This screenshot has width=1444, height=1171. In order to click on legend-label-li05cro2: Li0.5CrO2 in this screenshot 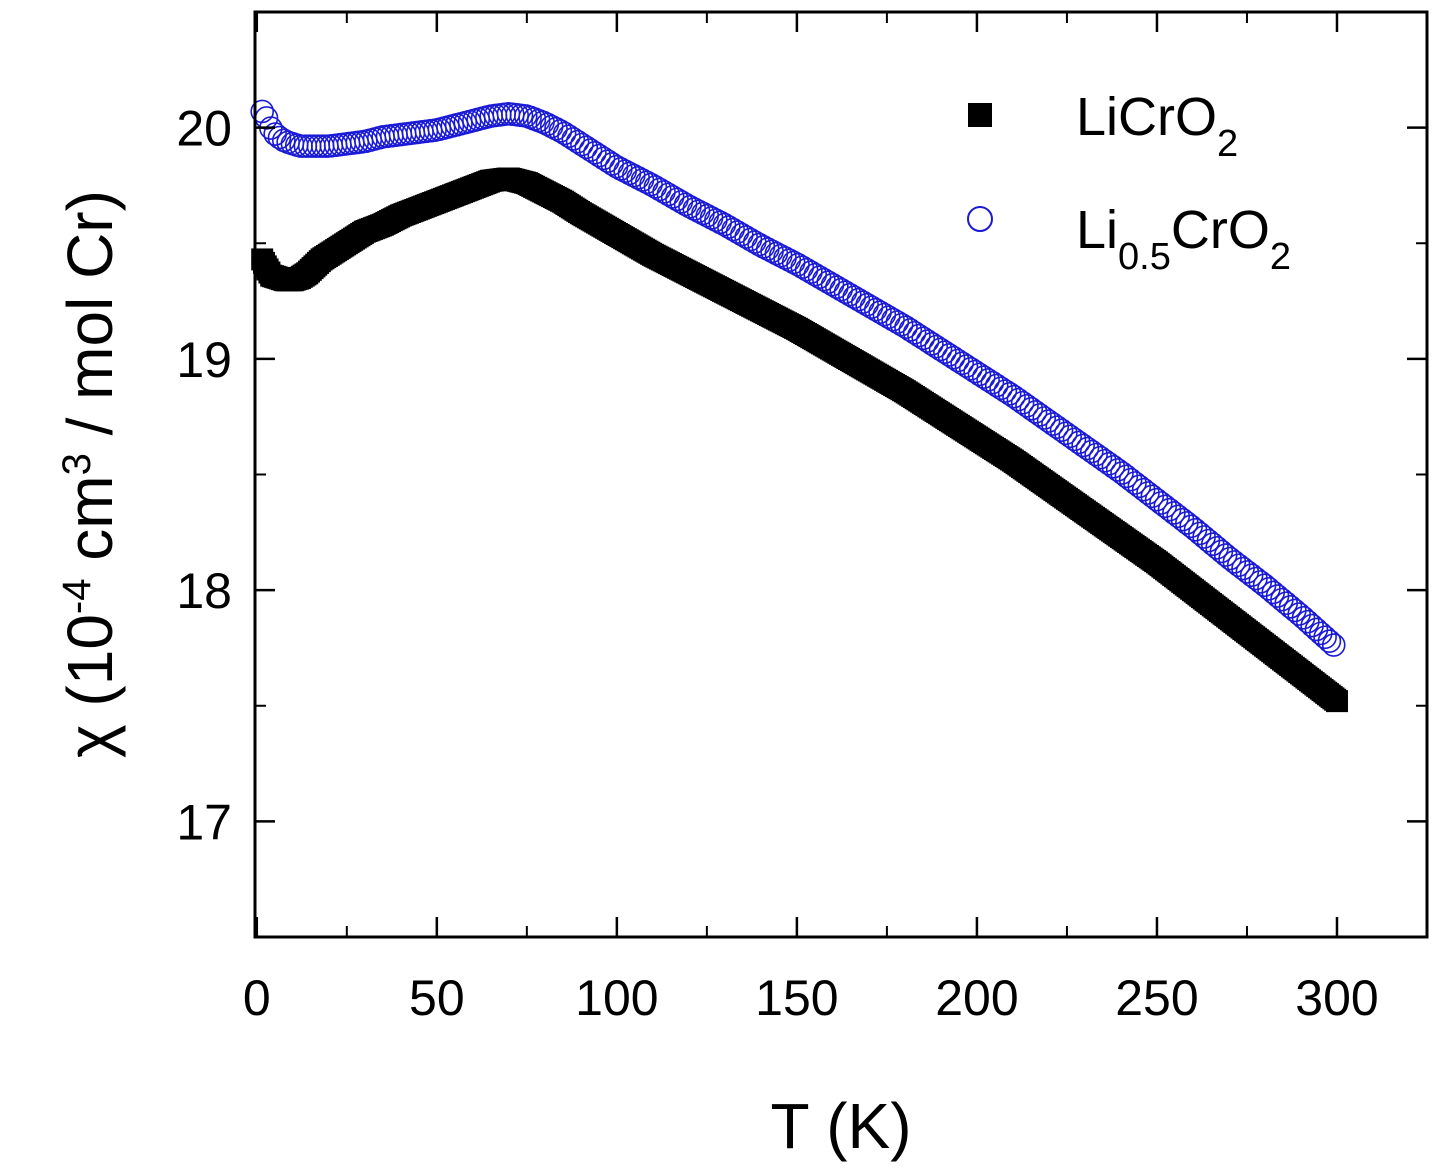, I will do `click(1183, 239)`.